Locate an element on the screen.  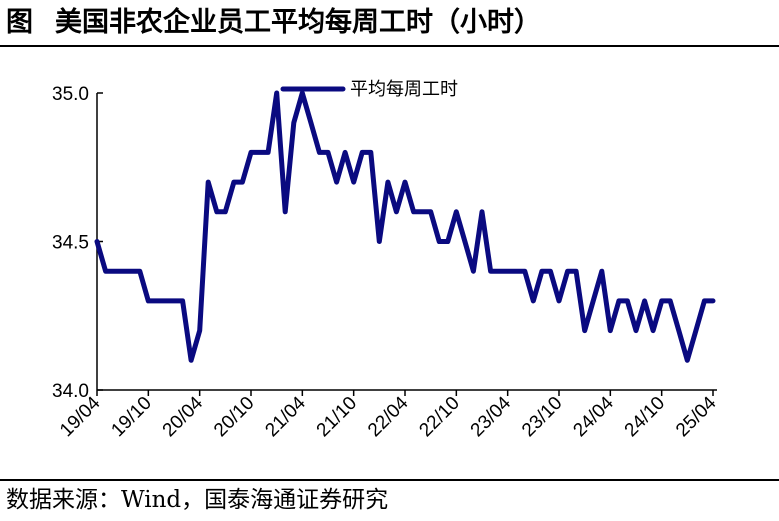
x-tick-label: 19/10 is located at coordinates (131, 417).